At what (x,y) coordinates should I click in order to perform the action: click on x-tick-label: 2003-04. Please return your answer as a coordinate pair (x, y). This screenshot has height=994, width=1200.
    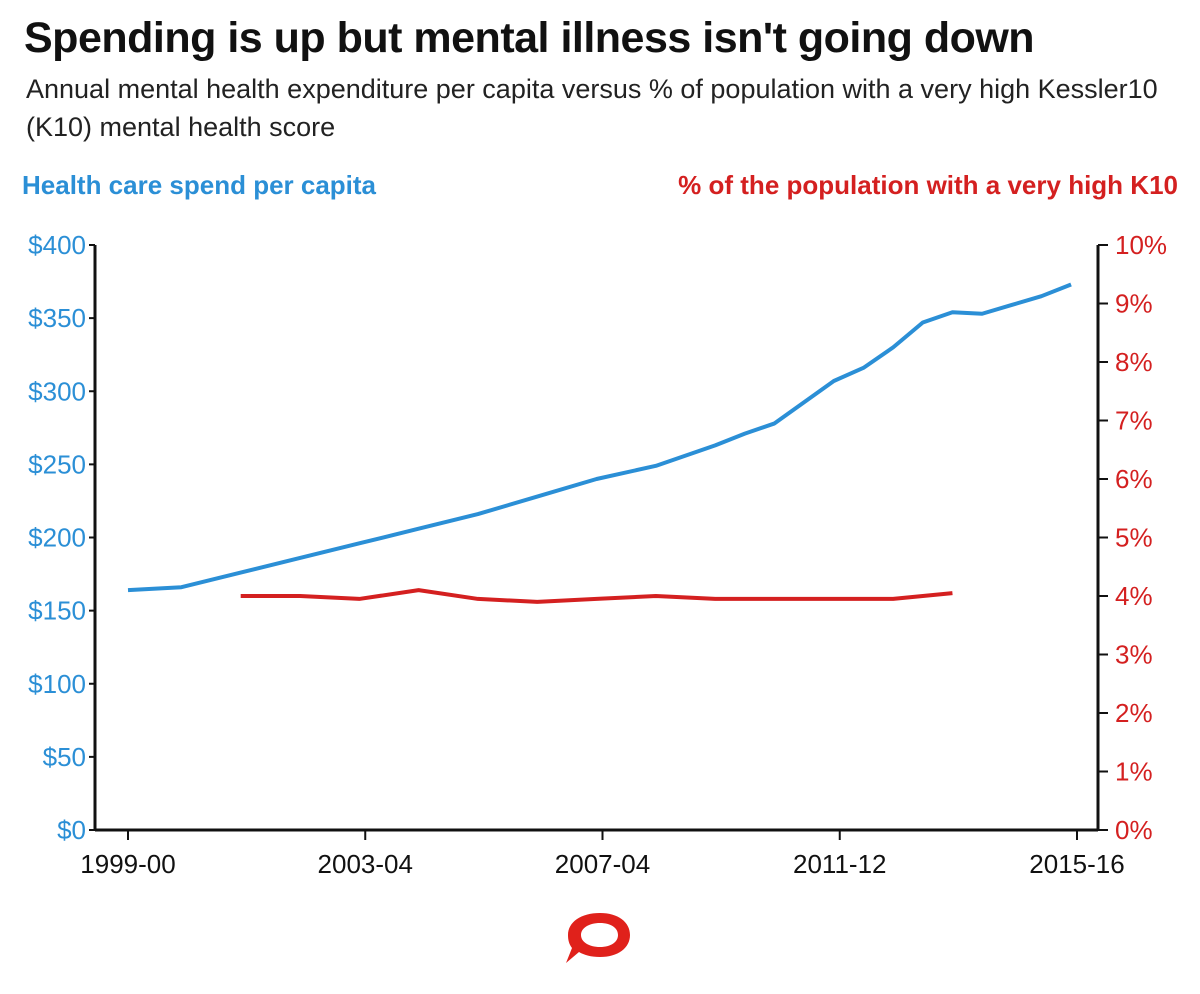
    Looking at the image, I should click on (365, 864).